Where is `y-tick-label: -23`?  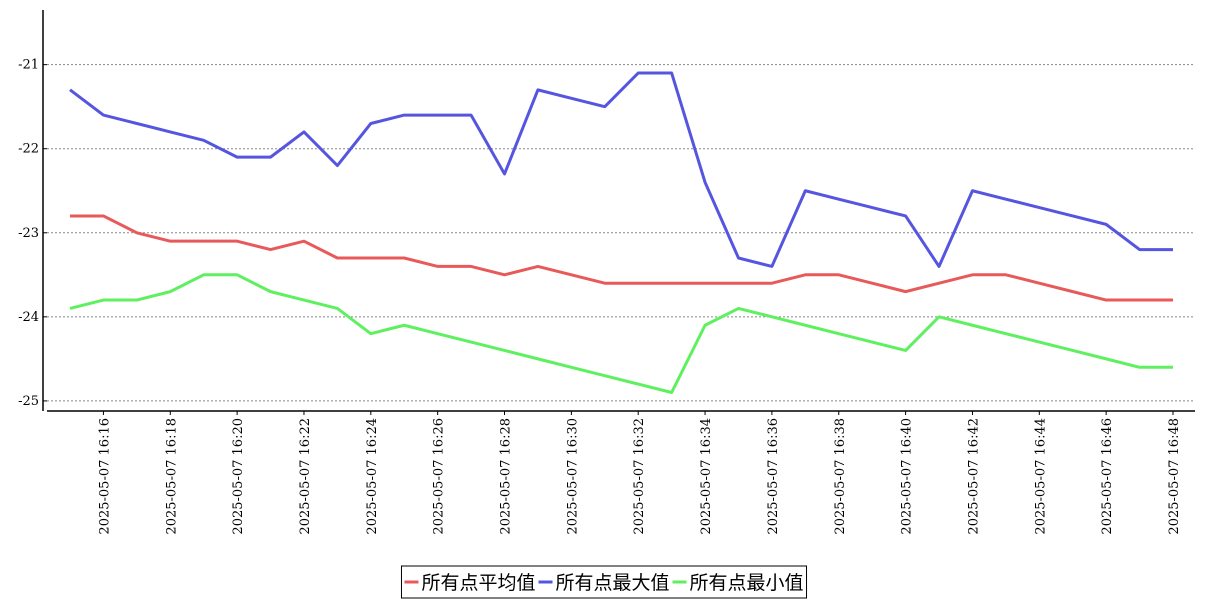 y-tick-label: -23 is located at coordinates (28, 233).